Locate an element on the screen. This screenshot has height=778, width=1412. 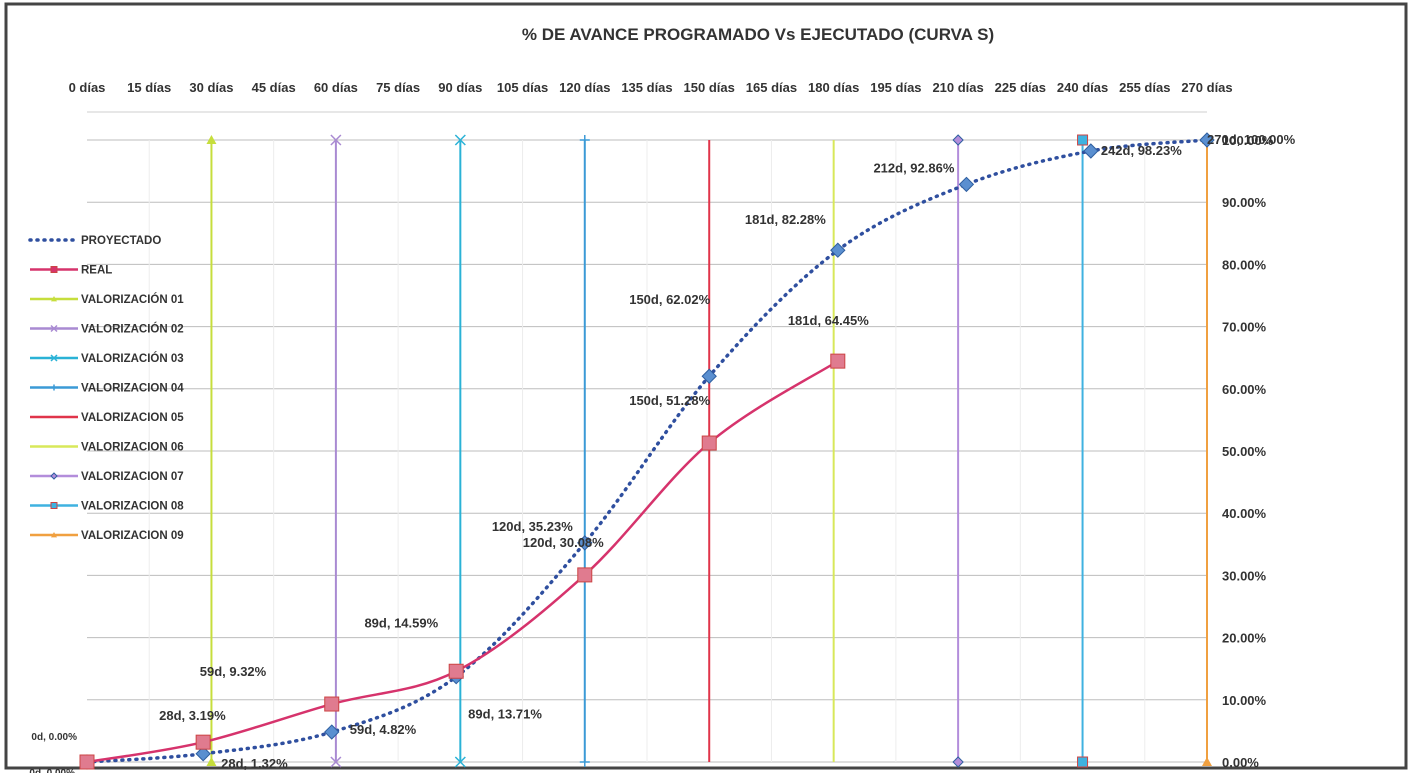
legend-label: VALORIZACION 04 is located at coordinates (132, 389).